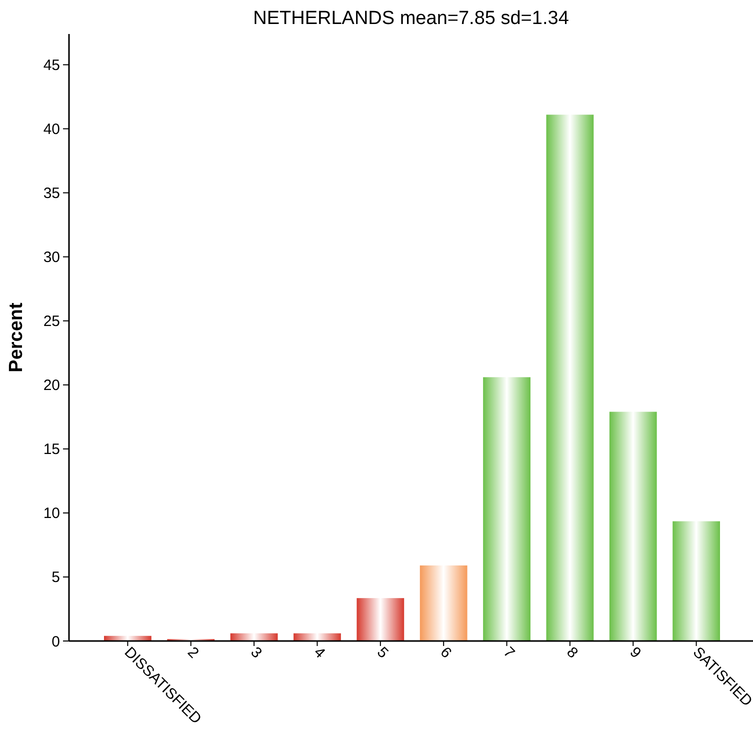 The width and height of the screenshot is (753, 744). Describe the element at coordinates (51, 257) in the screenshot. I see `y-tick-label: 30` at that location.